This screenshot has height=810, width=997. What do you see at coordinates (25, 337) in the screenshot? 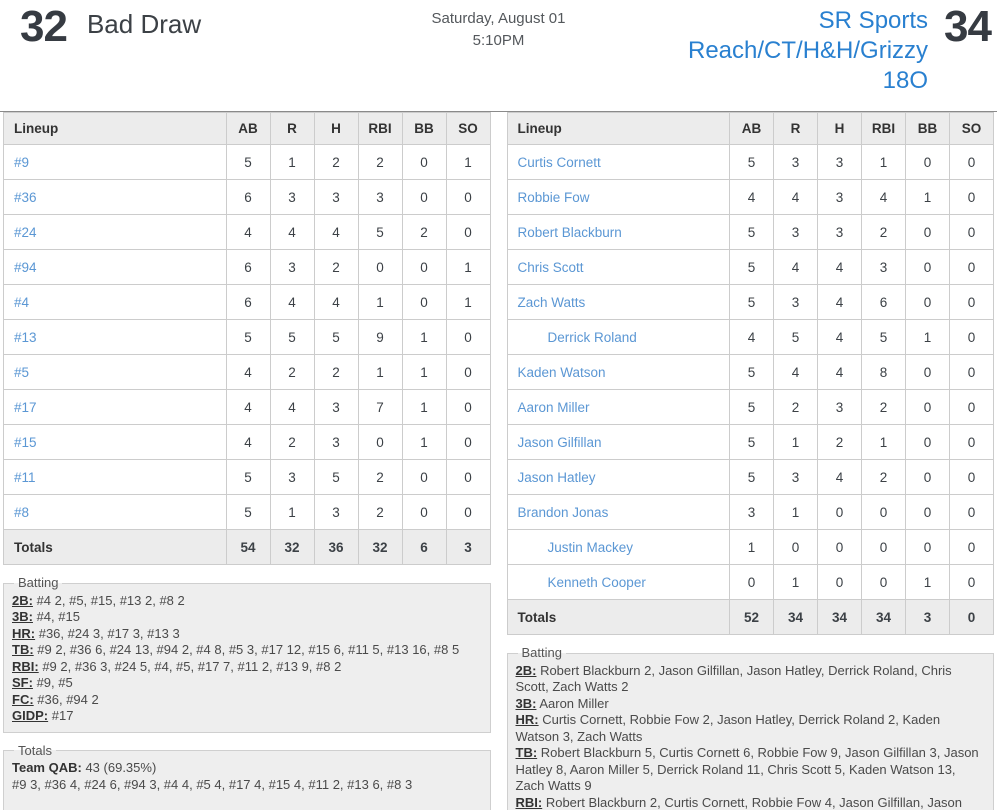
I see `player-link: #13` at bounding box center [25, 337].